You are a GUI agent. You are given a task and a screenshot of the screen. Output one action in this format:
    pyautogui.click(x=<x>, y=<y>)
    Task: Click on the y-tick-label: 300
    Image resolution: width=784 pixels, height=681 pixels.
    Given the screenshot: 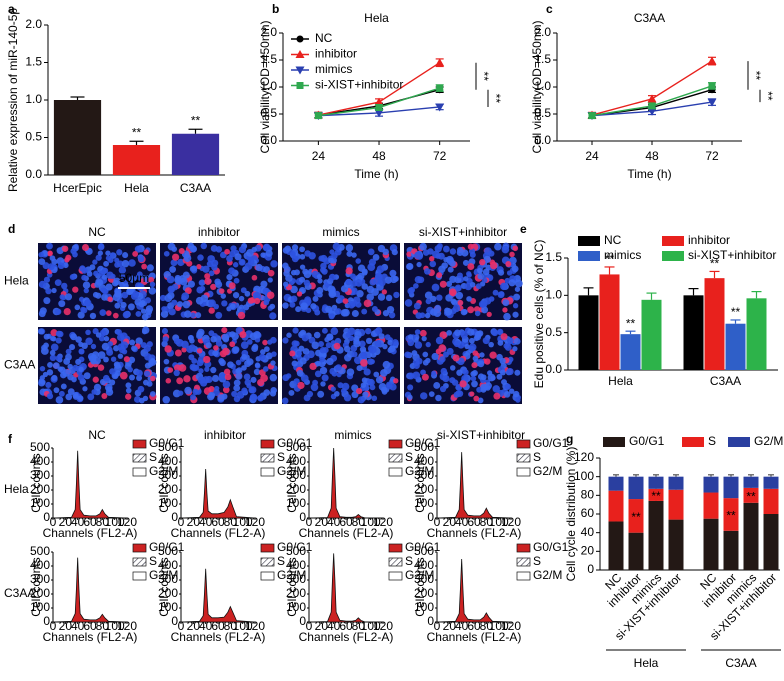 What is the action you would take?
    pyautogui.click(x=168, y=579)
    